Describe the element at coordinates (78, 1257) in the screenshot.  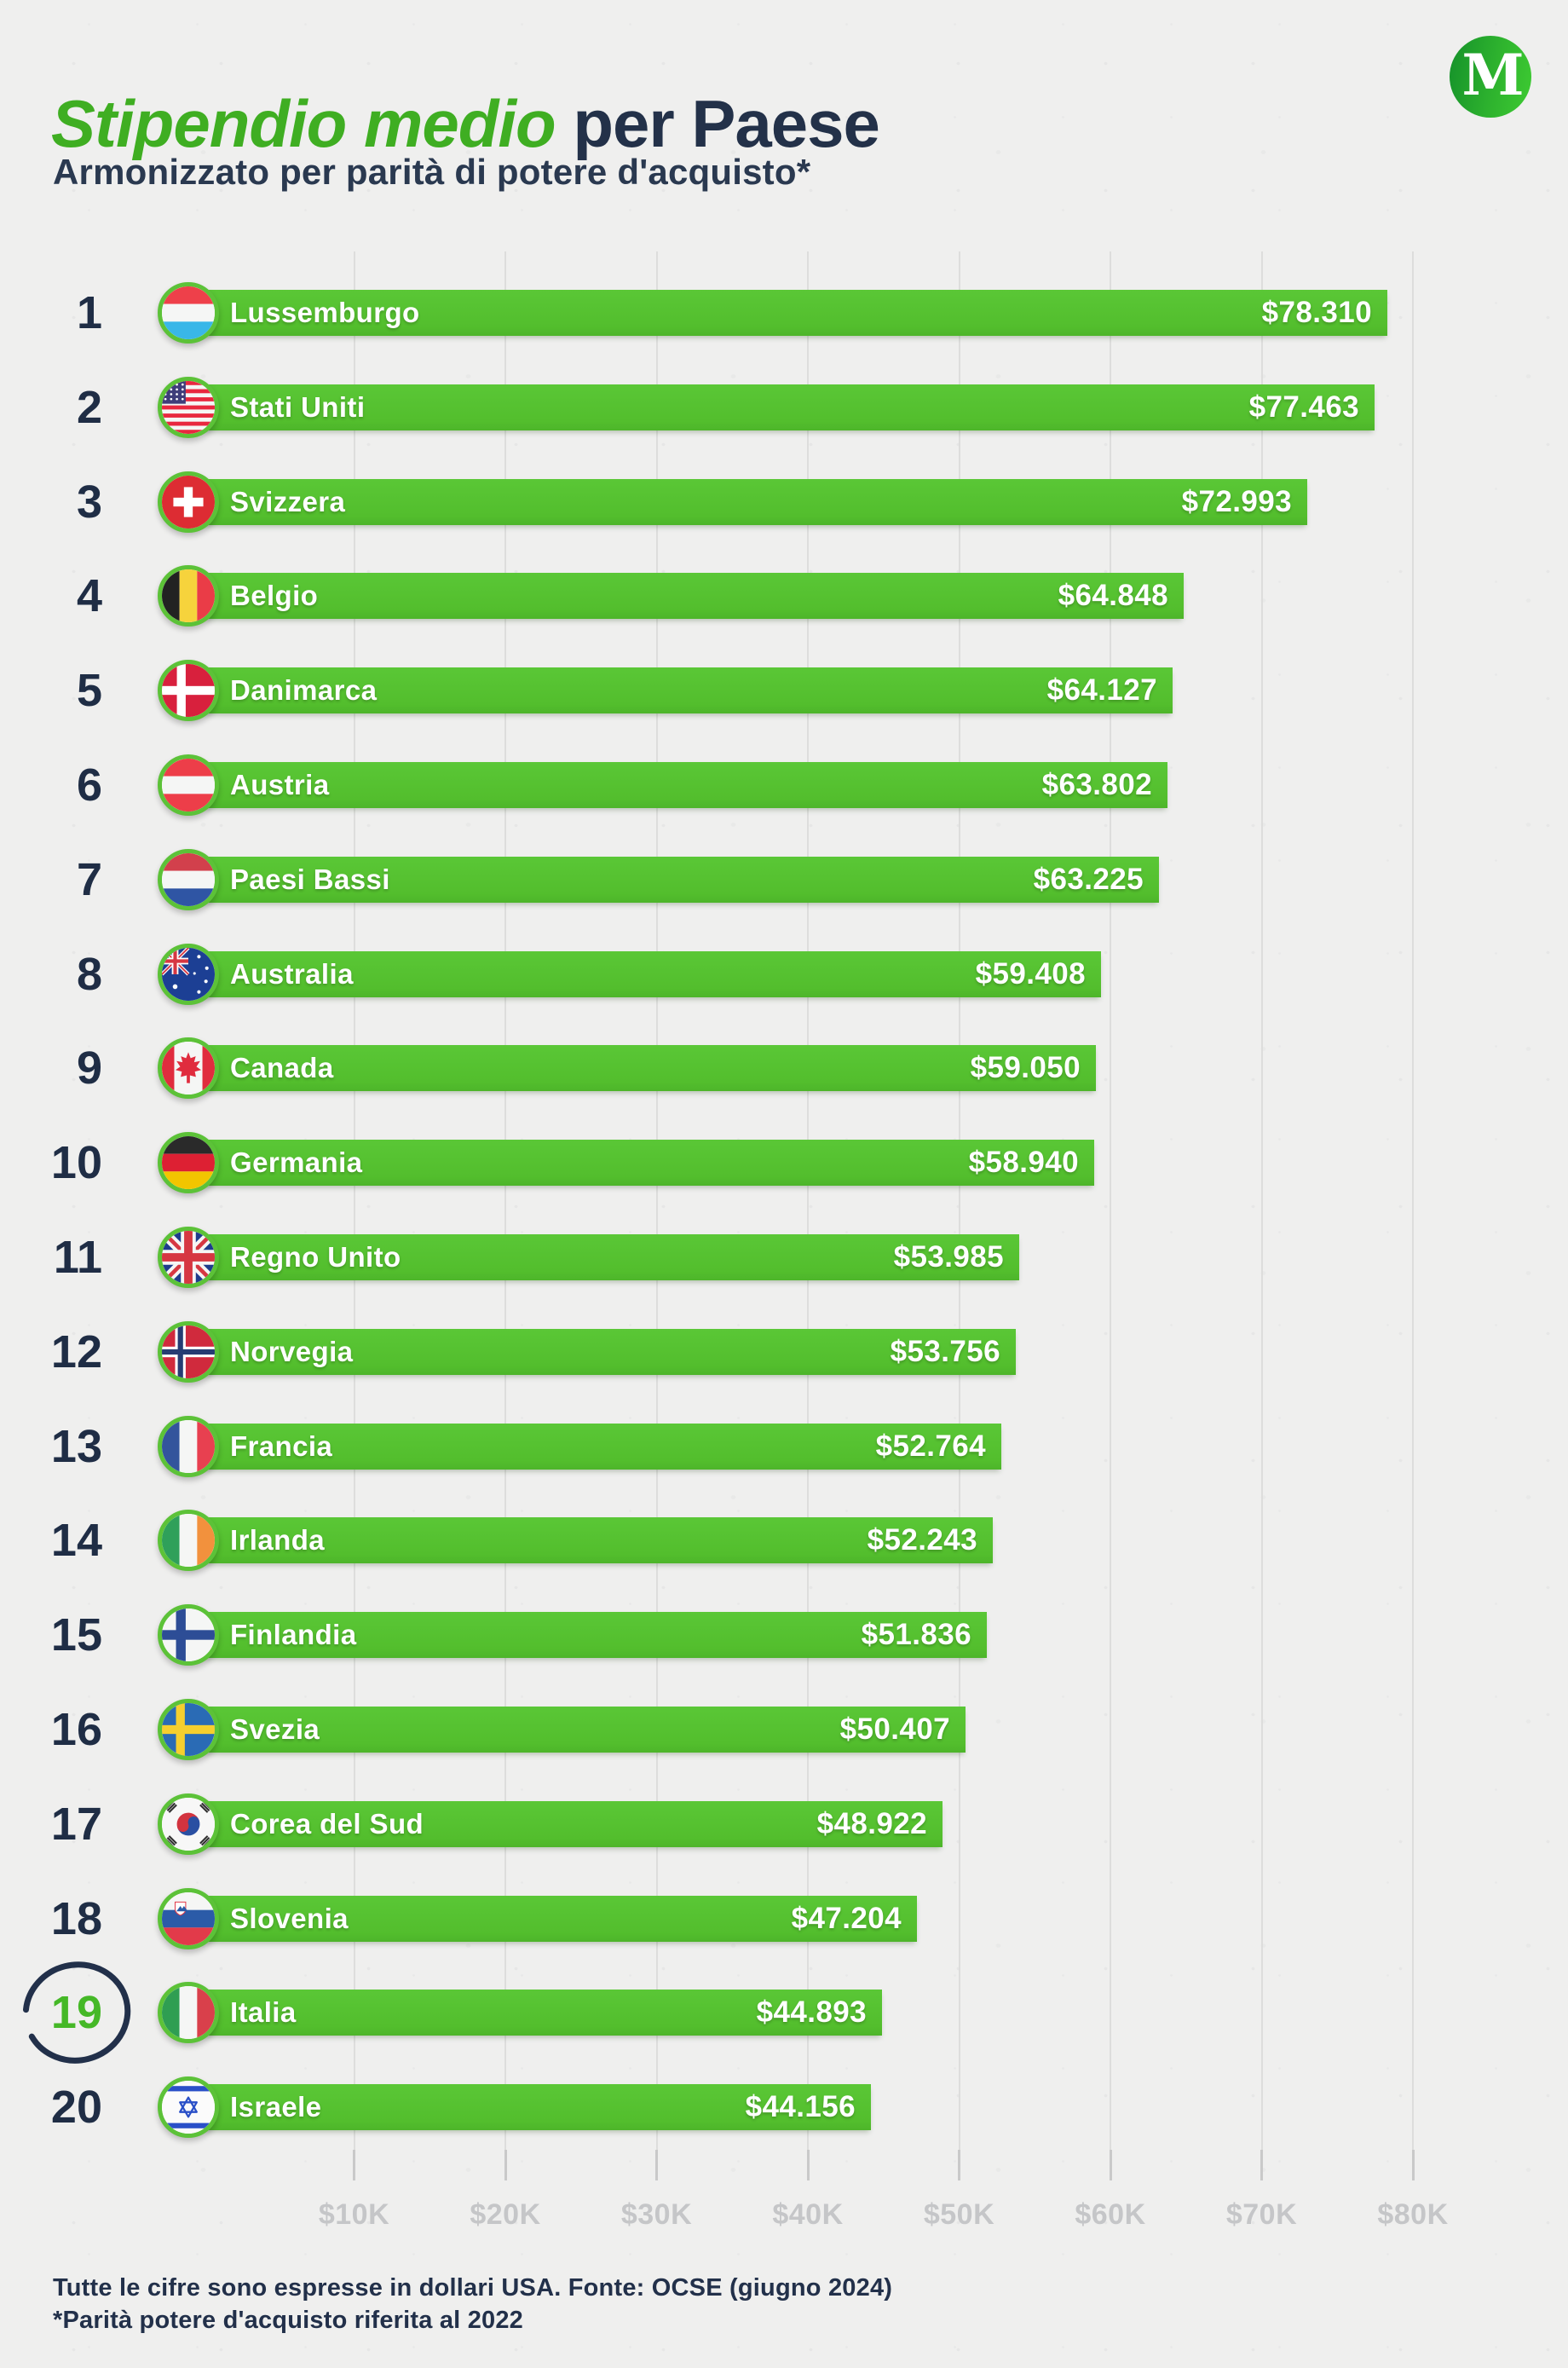
I see `rank-label: 11` at that location.